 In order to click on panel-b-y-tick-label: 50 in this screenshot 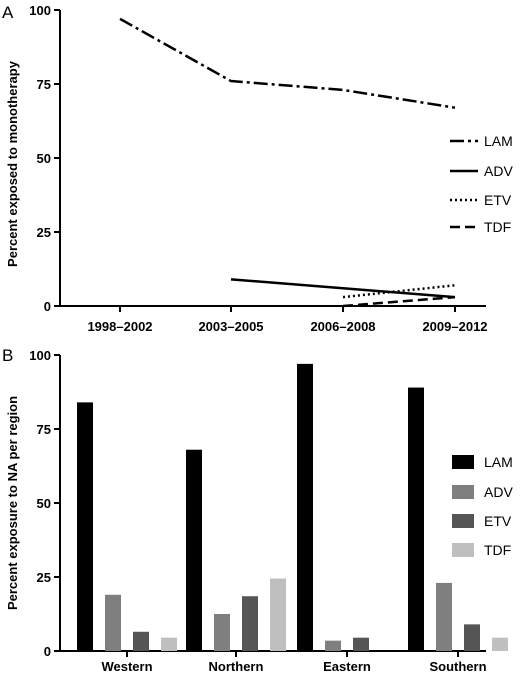, I will do `click(44, 503)`.